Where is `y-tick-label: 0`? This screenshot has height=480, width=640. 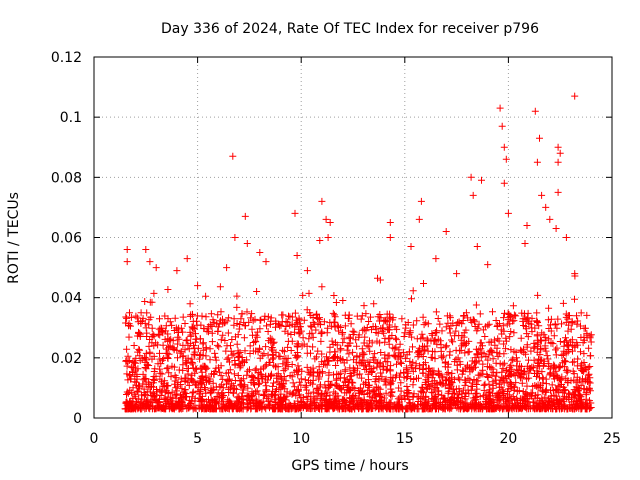
y-tick-label: 0 is located at coordinates (77, 419).